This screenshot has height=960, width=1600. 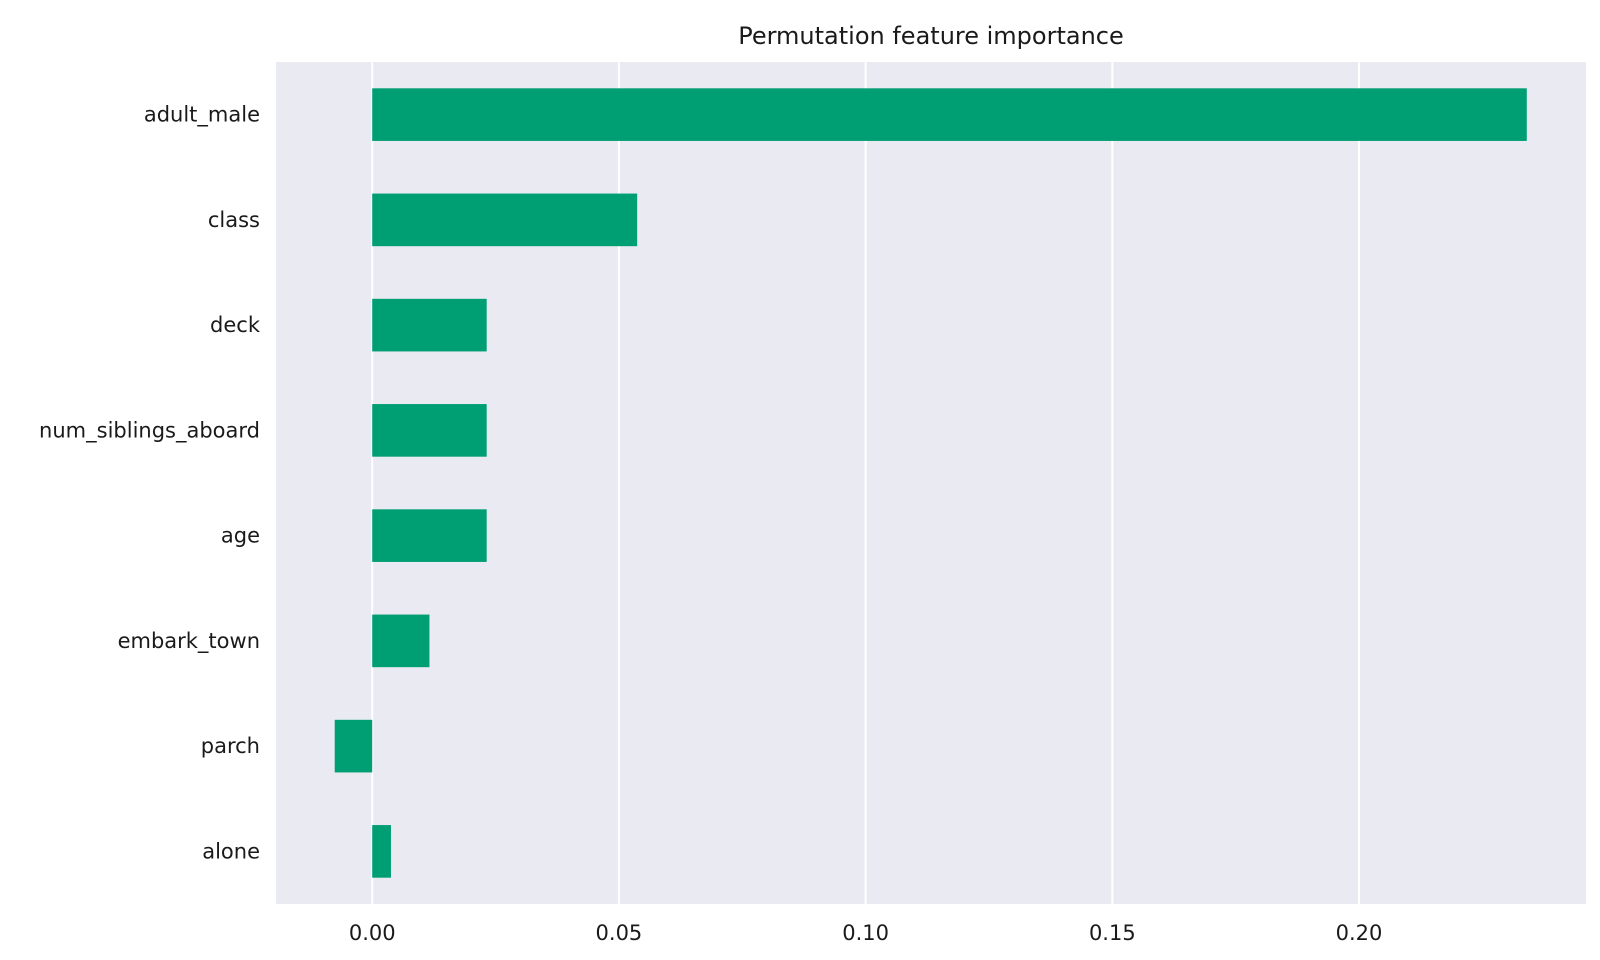 I want to click on bar-deck, so click(x=429, y=325).